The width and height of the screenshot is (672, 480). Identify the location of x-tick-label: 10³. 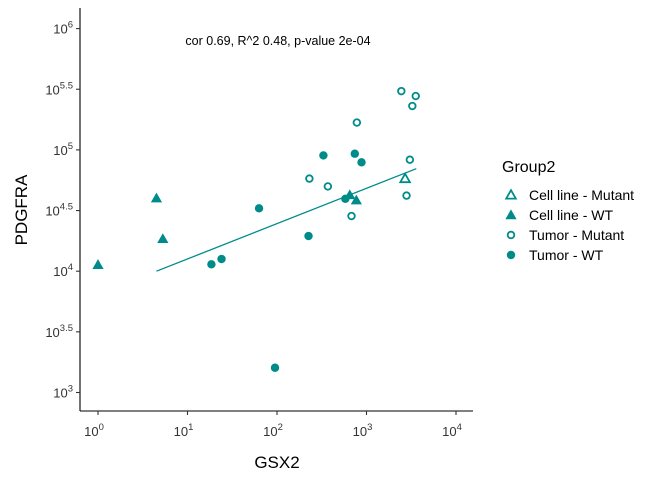
(363, 430).